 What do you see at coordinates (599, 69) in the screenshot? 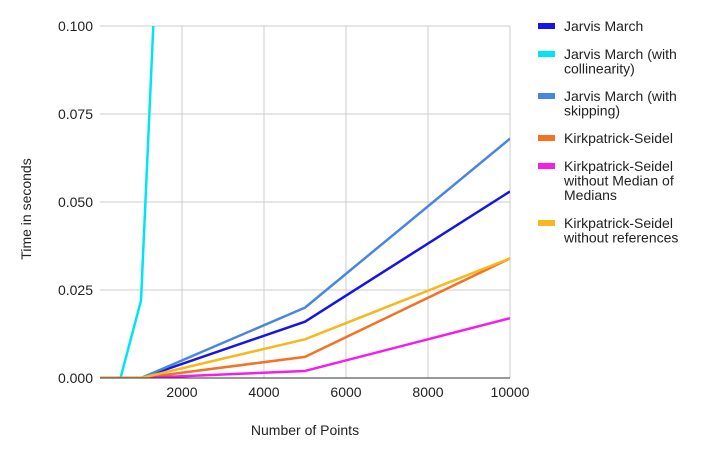
I see `legend-label: collinearity)` at bounding box center [599, 69].